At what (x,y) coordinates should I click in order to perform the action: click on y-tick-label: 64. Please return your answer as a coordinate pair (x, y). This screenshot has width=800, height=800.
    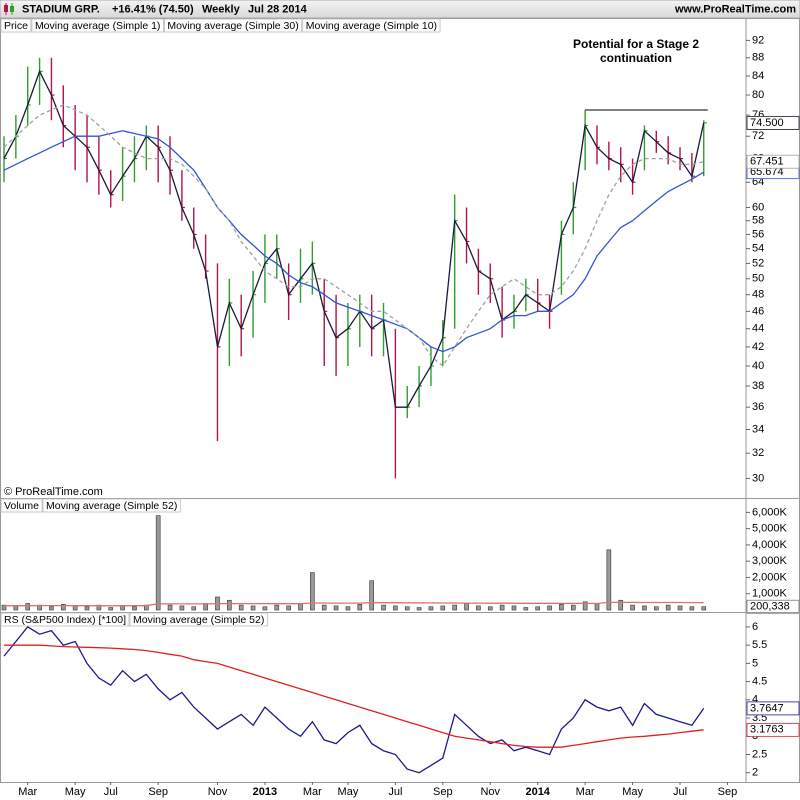
    Looking at the image, I should click on (758, 182).